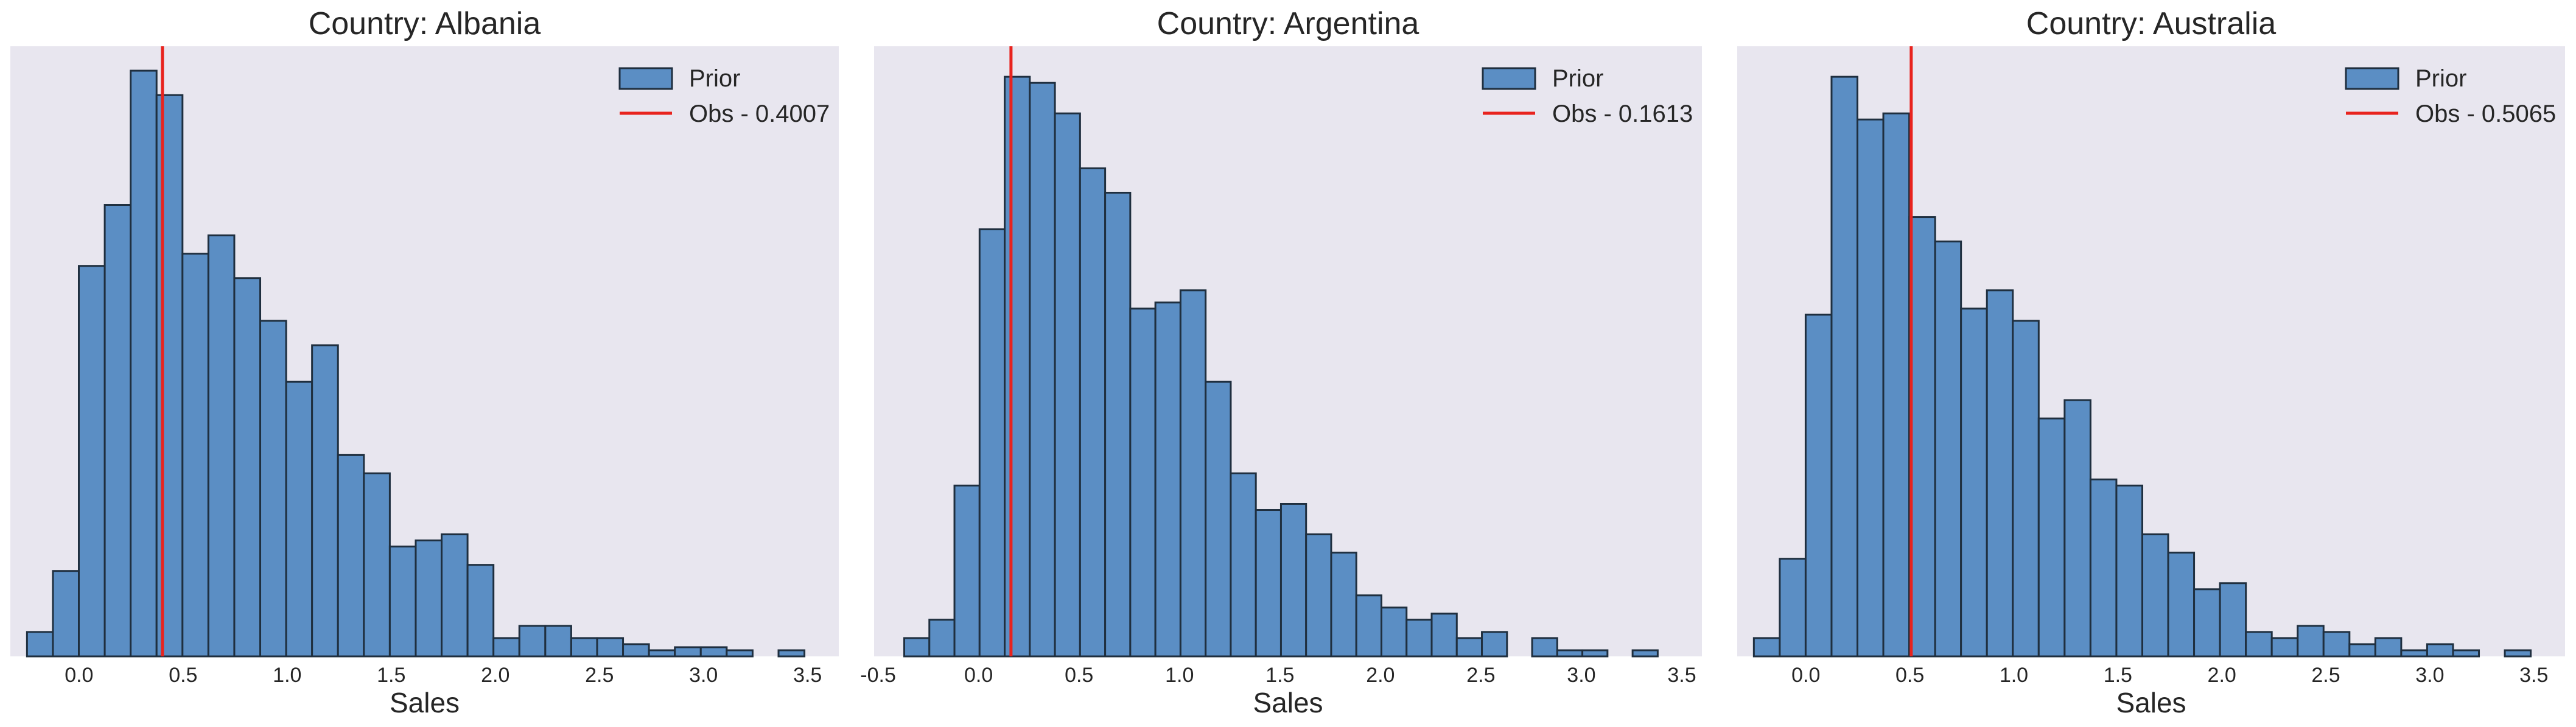 The image size is (2576, 727). Describe the element at coordinates (1288, 23) in the screenshot. I see `chart-title: Country: Argentina` at that location.